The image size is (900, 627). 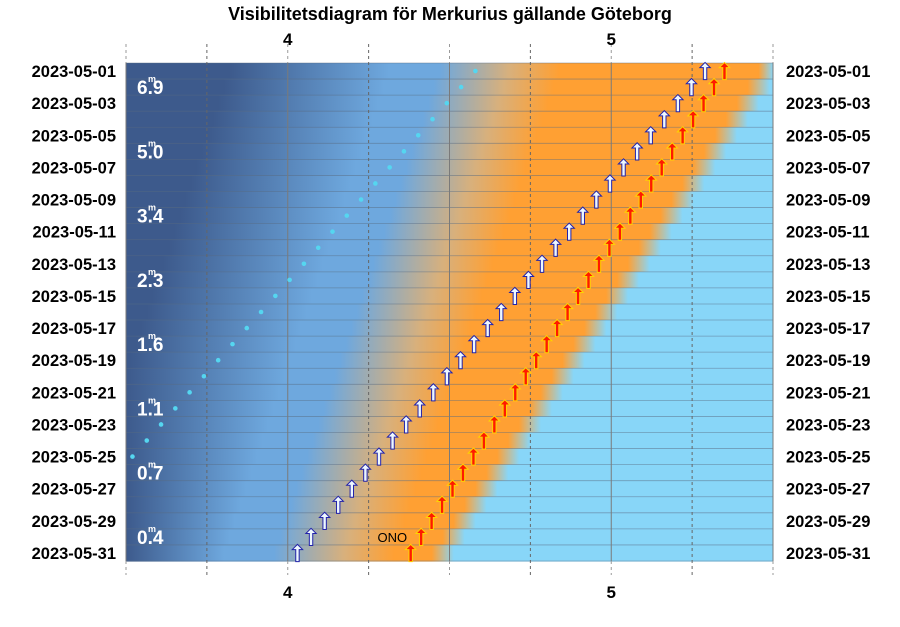 What do you see at coordinates (828, 297) in the screenshot?
I see `date-label-right: 2023-05-15` at bounding box center [828, 297].